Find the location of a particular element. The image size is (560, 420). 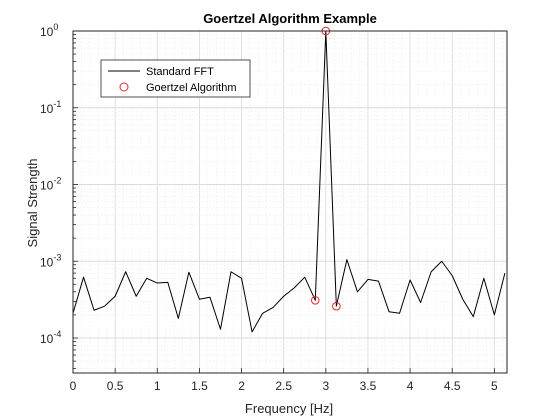

chart-title: Goertzel Algorithm Example is located at coordinates (290, 18).